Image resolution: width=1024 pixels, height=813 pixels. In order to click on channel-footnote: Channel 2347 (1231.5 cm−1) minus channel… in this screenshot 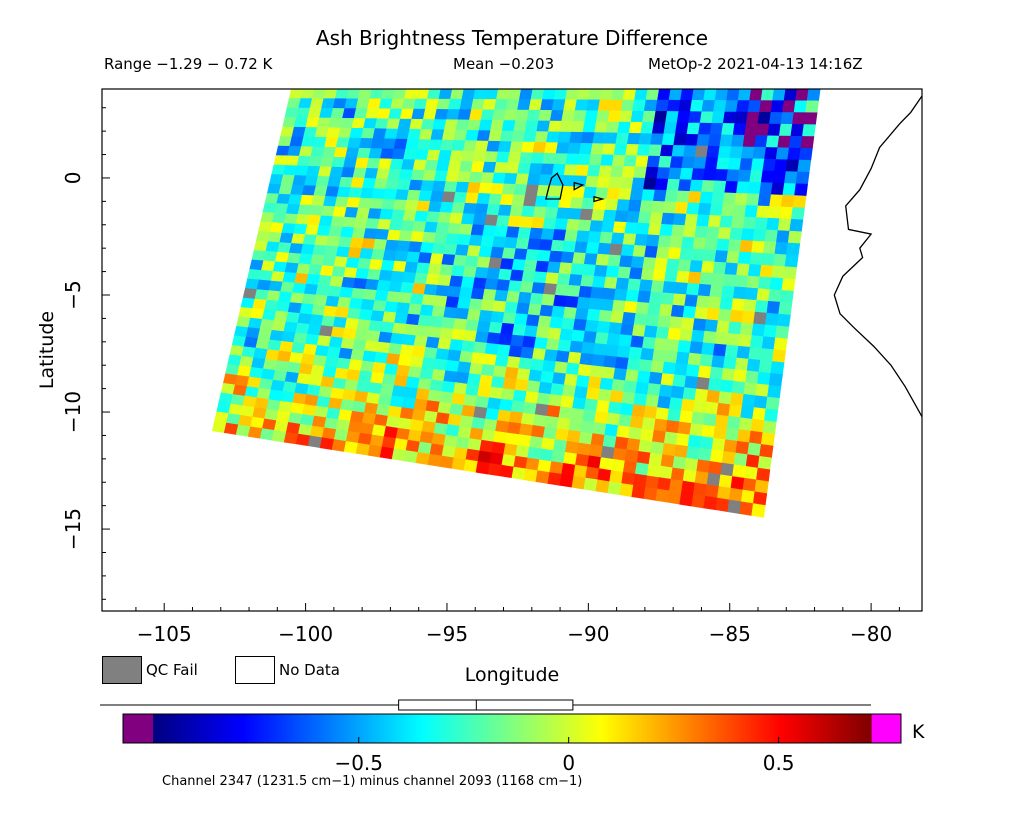, I will do `click(372, 781)`.